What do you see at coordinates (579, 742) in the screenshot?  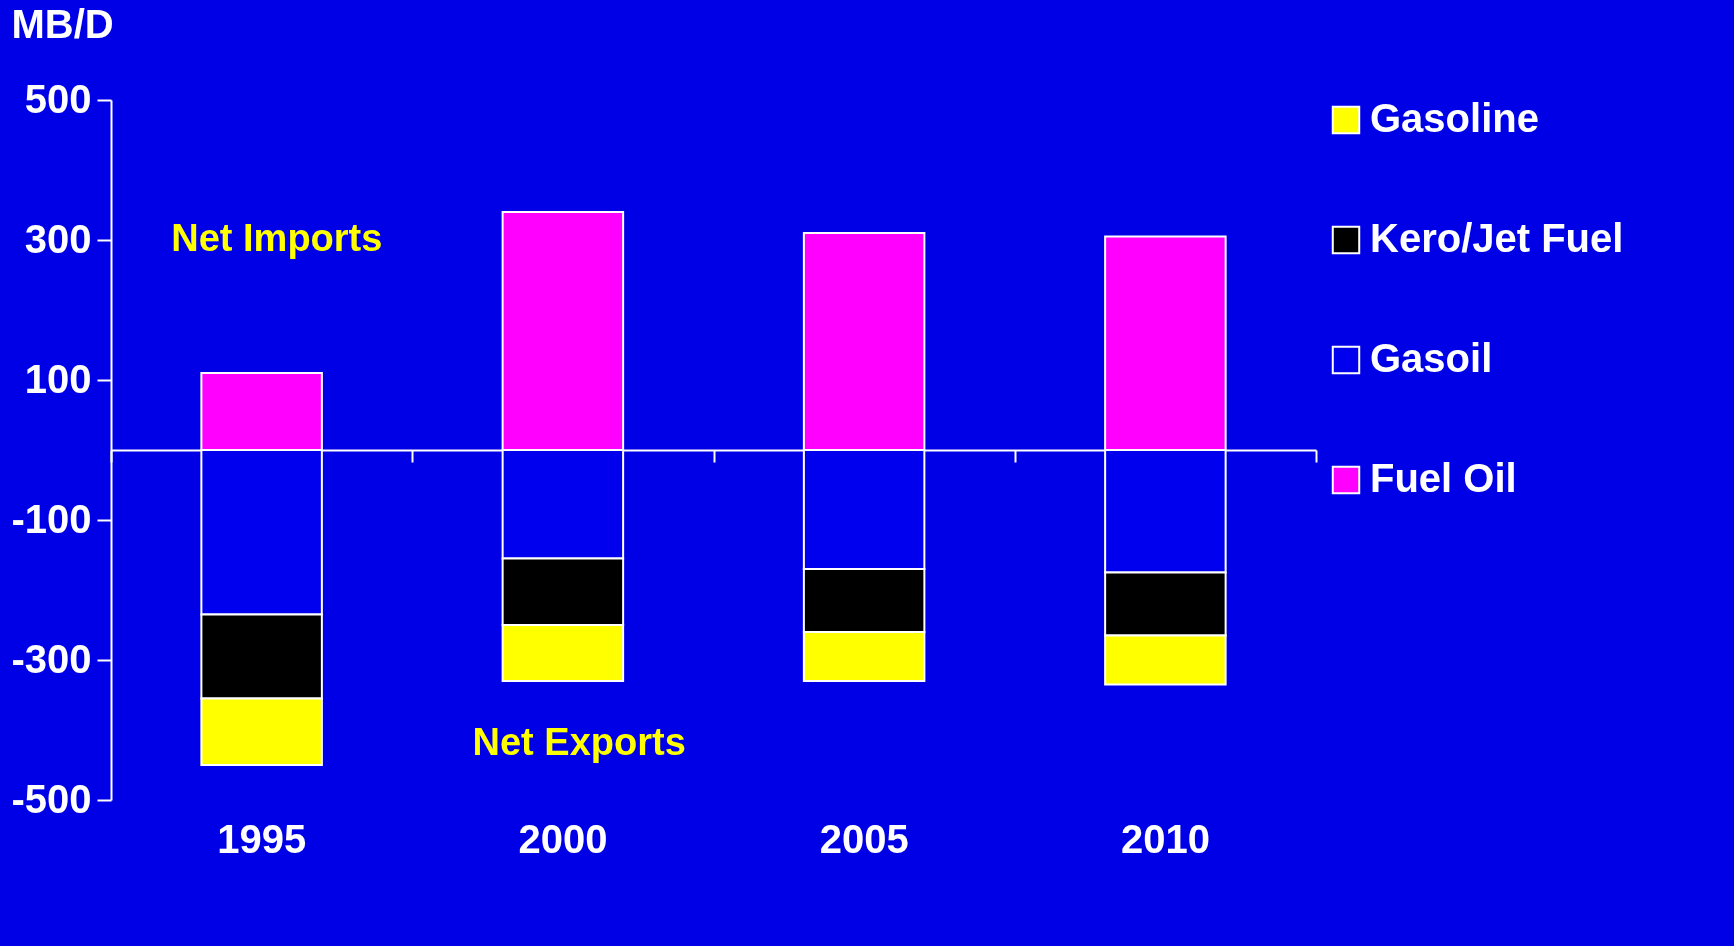 I see `annotation: Net Exports` at bounding box center [579, 742].